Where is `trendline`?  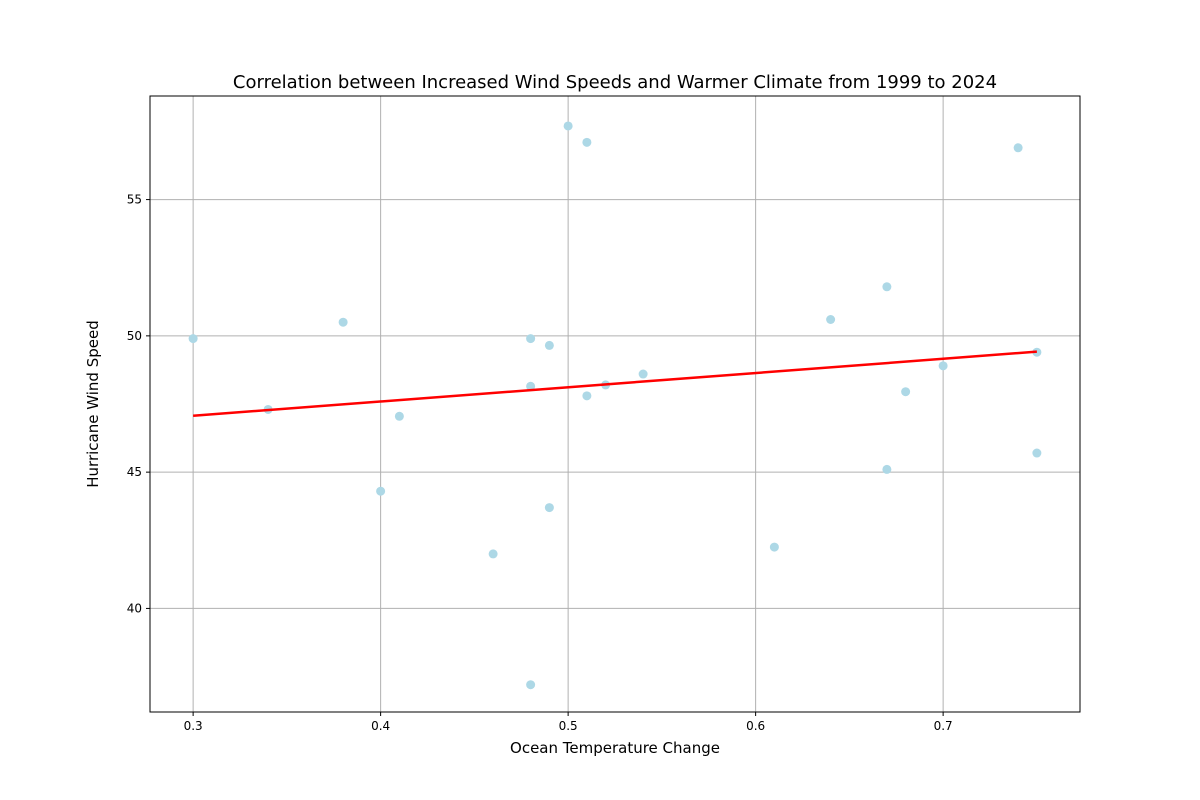
trendline is located at coordinates (615, 383).